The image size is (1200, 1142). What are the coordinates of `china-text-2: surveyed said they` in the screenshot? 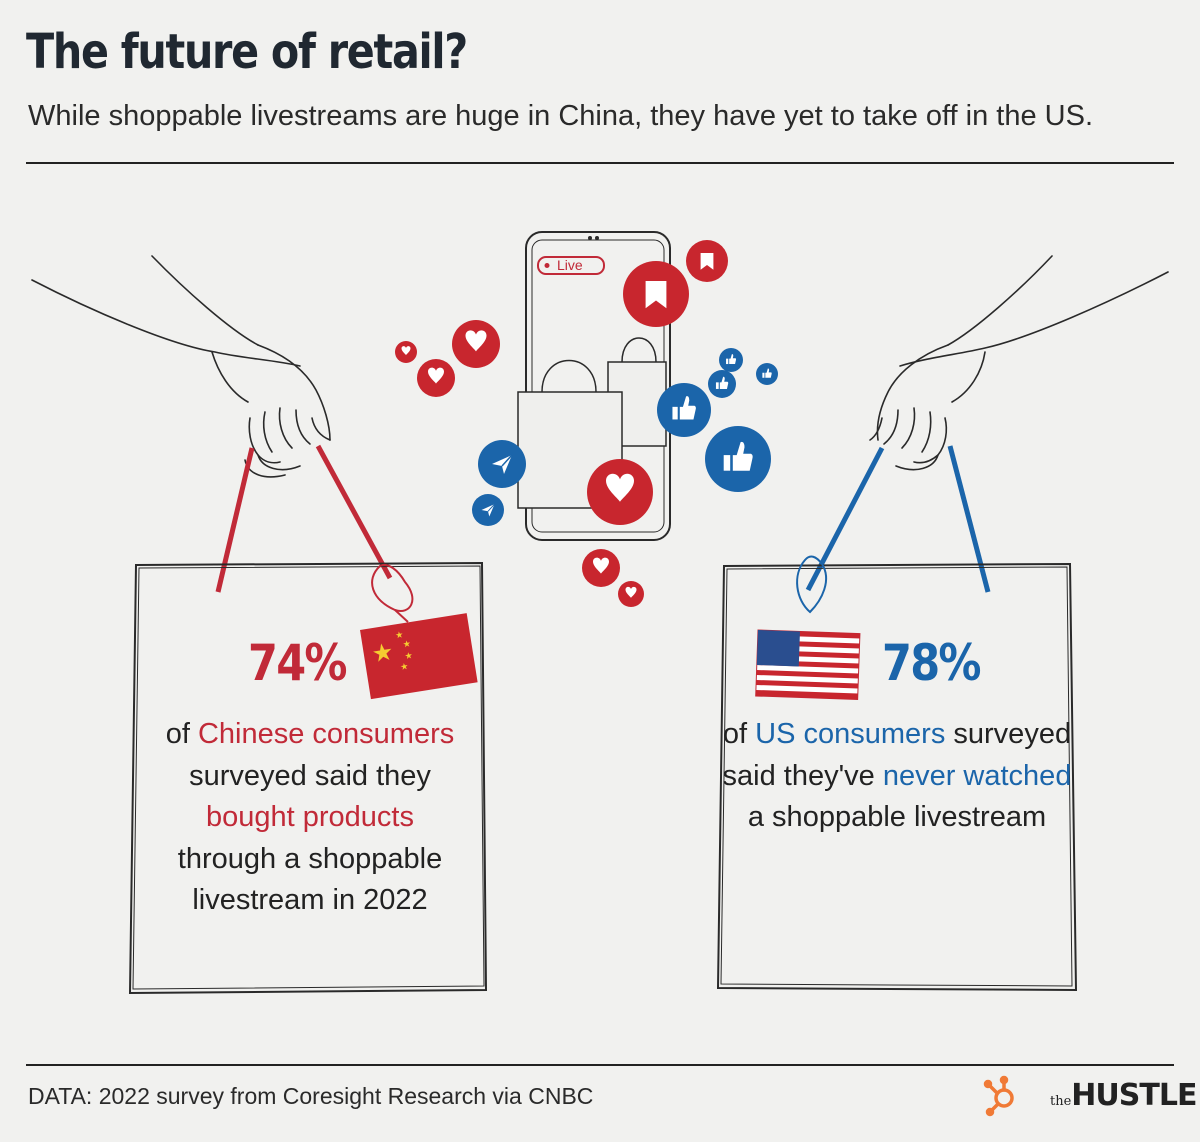 It's located at (310, 775).